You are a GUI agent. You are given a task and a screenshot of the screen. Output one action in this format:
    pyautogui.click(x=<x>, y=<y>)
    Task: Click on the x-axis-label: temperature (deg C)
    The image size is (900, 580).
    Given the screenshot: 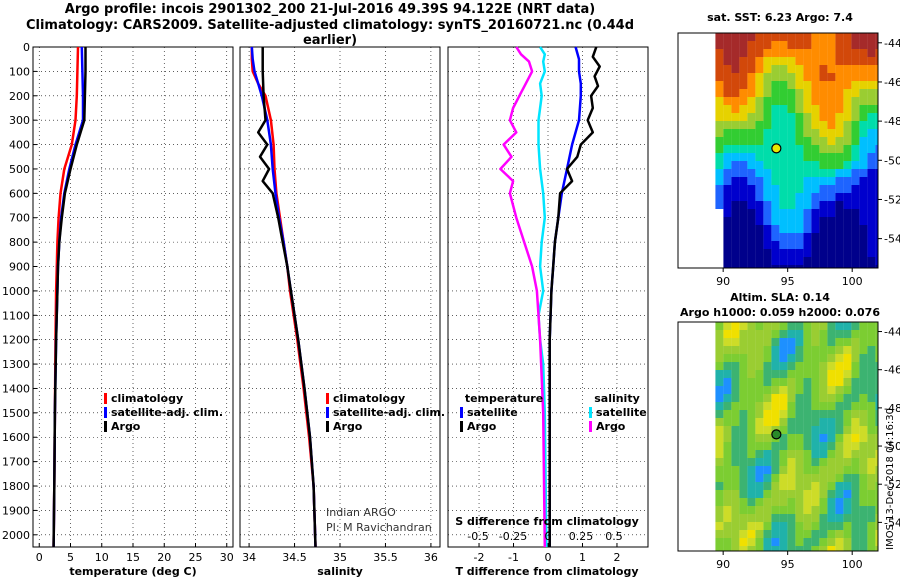 What is the action you would take?
    pyautogui.click(x=132, y=571)
    